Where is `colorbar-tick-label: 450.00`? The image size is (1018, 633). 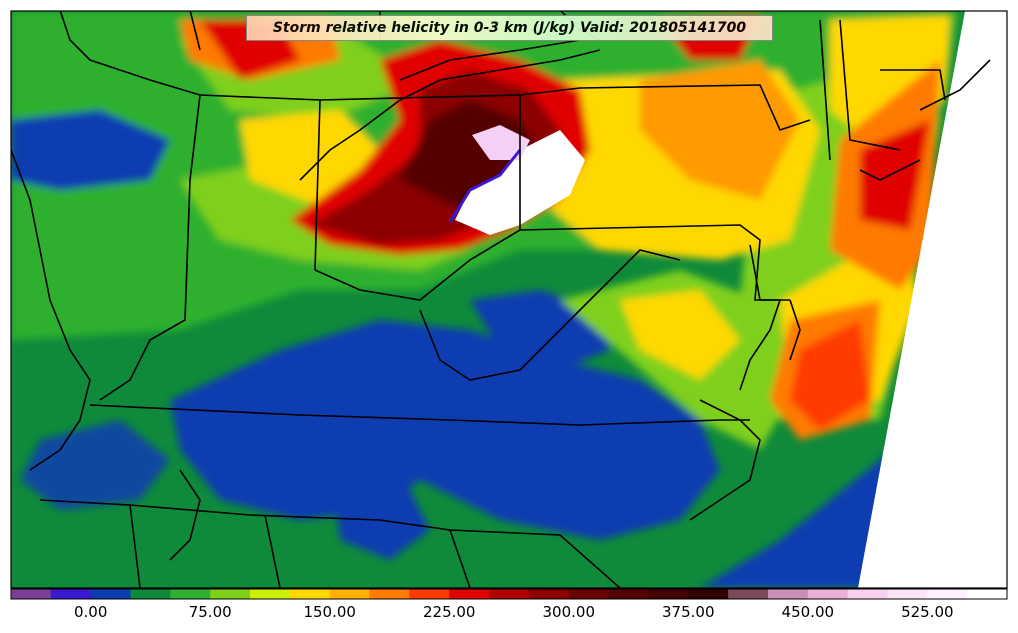
colorbar-tick-label: 450.00 is located at coordinates (808, 612).